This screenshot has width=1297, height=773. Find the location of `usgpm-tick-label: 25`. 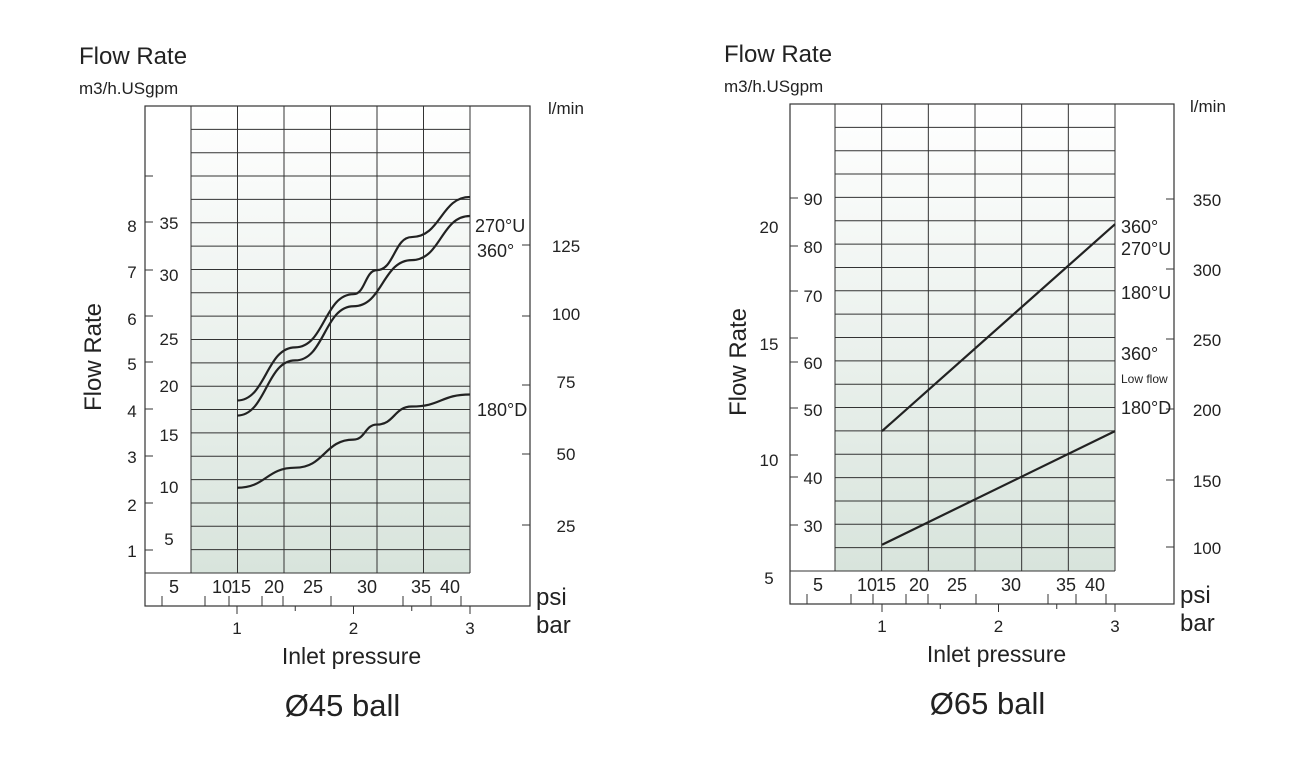

usgpm-tick-label: 25 is located at coordinates (169, 339).